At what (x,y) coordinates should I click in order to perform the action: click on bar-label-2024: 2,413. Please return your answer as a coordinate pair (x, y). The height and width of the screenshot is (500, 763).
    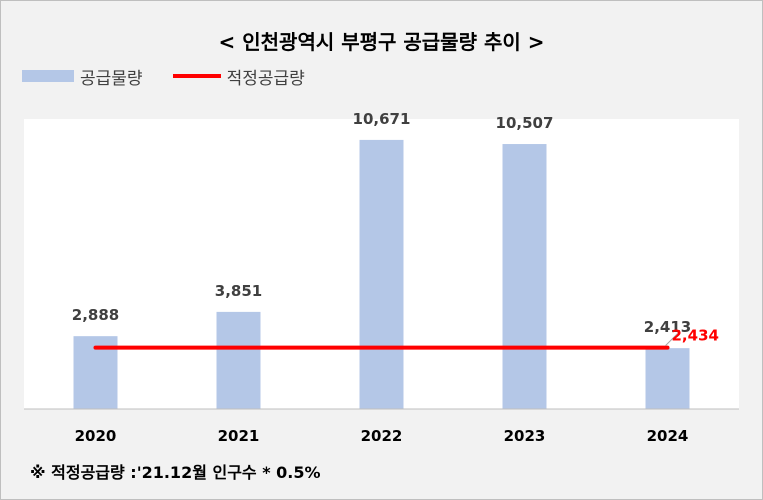
    Looking at the image, I should click on (667, 327).